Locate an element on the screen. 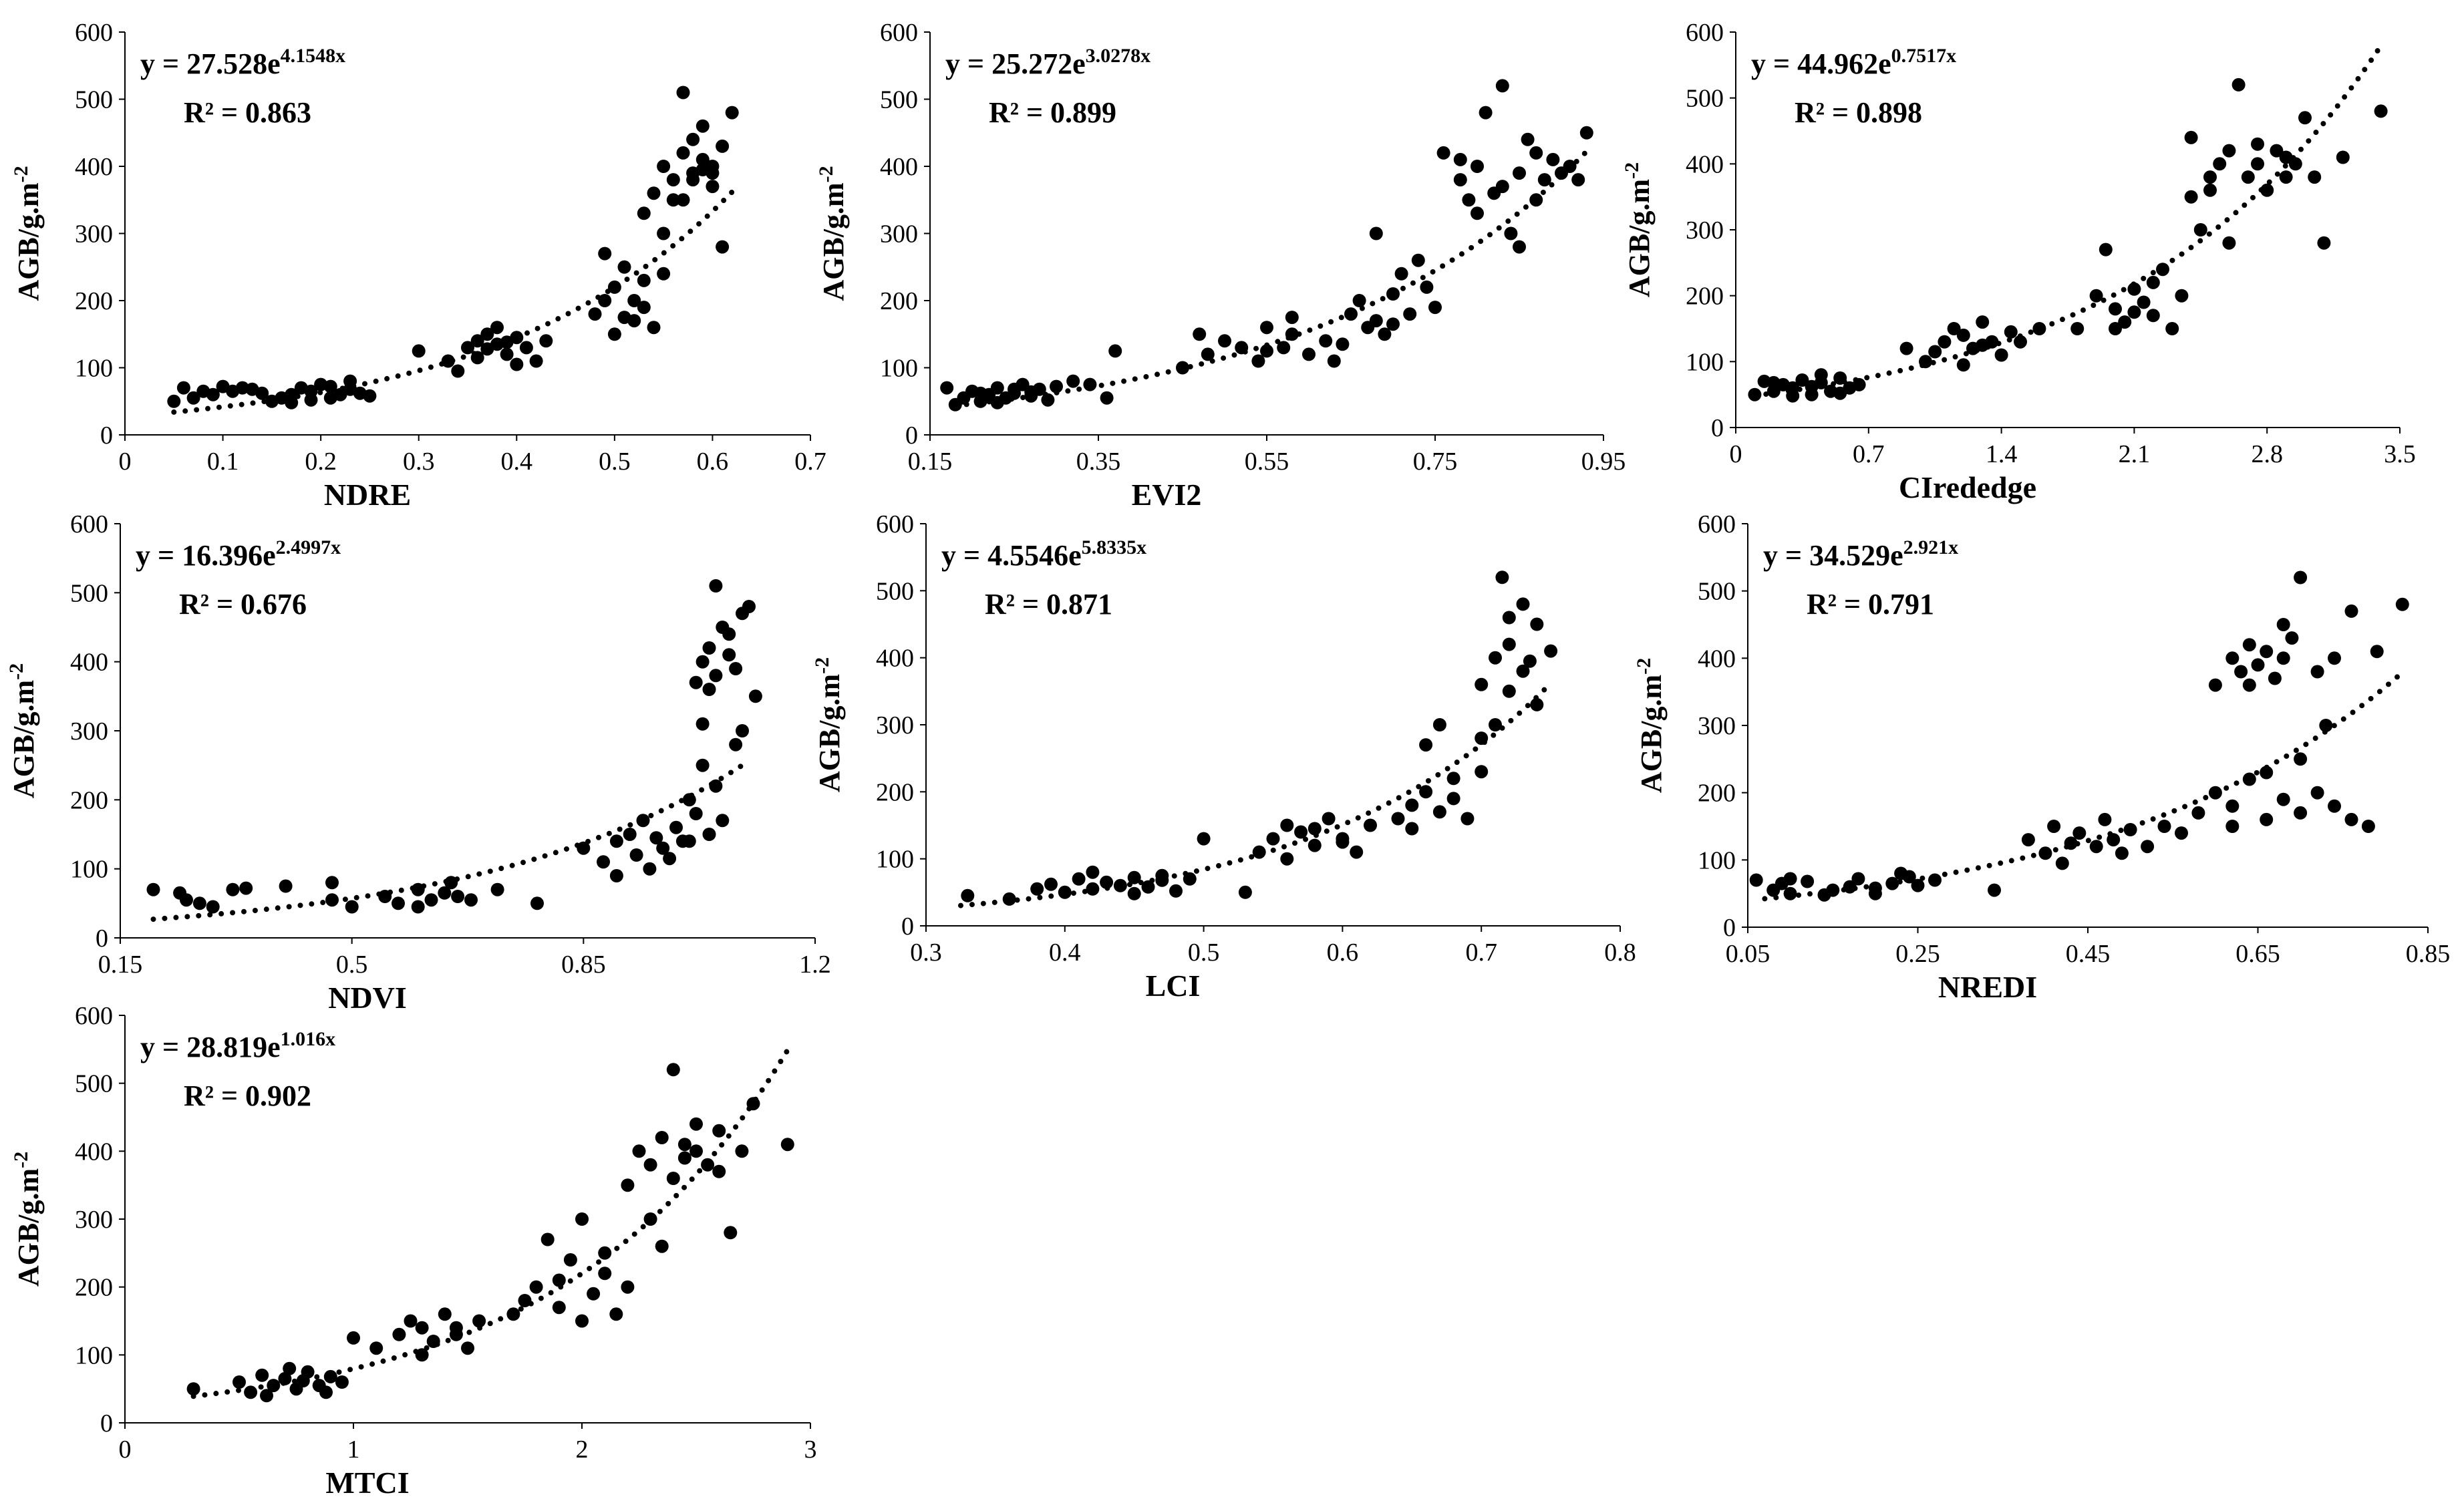 The height and width of the screenshot is (1507, 2464). y-tick-label: 300 is located at coordinates (899, 234).